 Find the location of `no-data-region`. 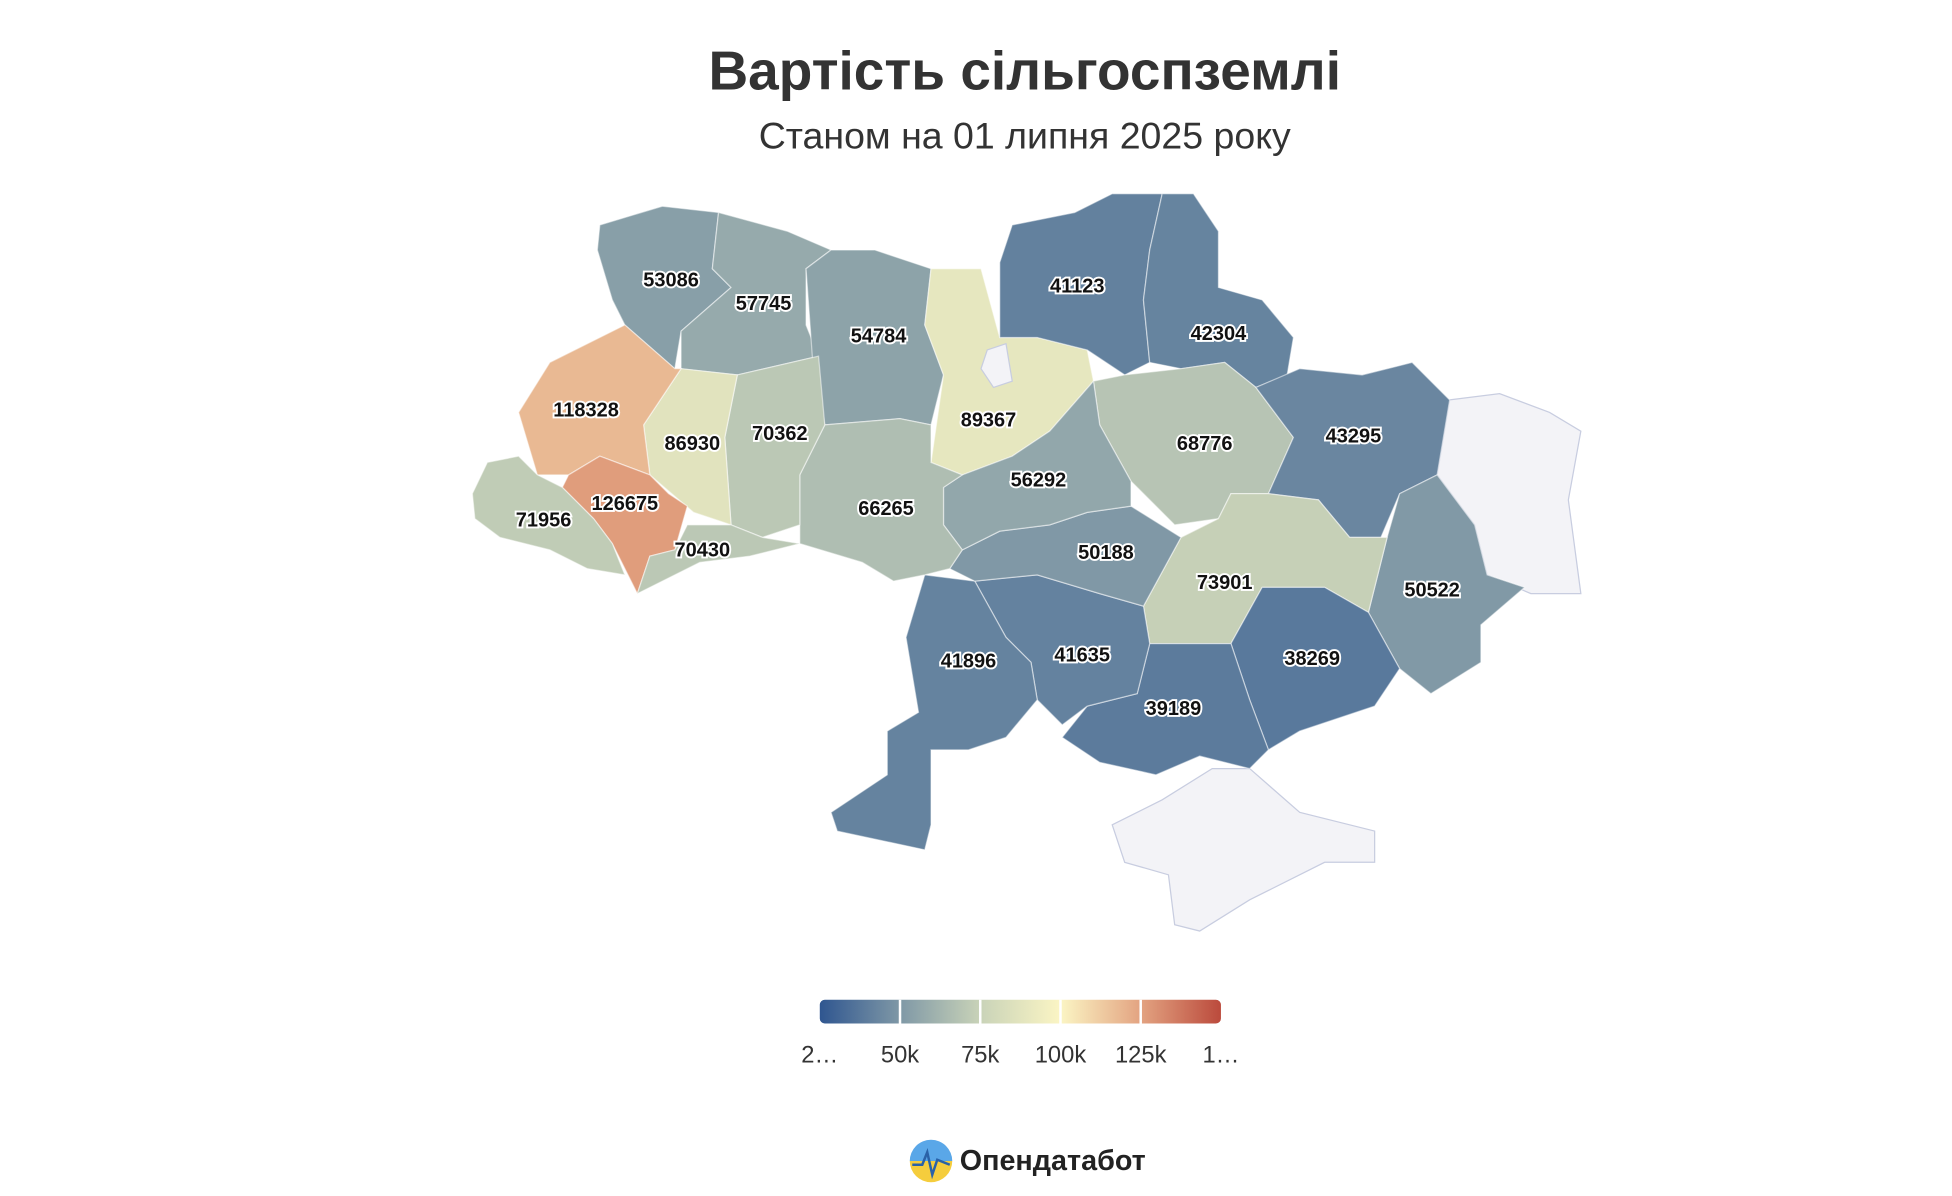

no-data-region is located at coordinates (1243, 849).